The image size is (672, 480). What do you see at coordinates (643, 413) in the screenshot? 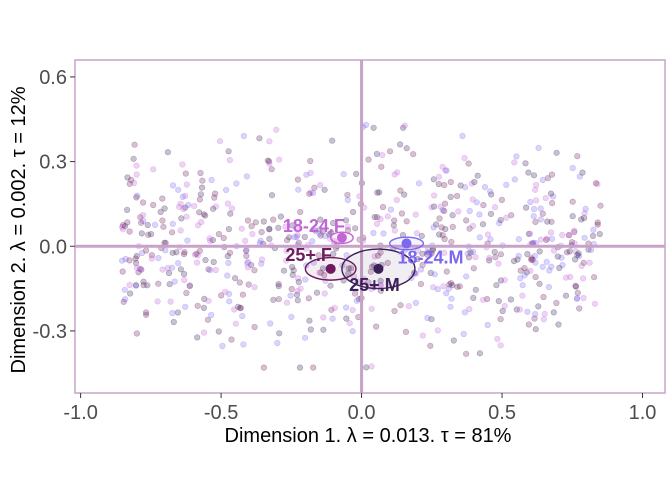
I see `x-tick-label: 1.0` at bounding box center [643, 413].